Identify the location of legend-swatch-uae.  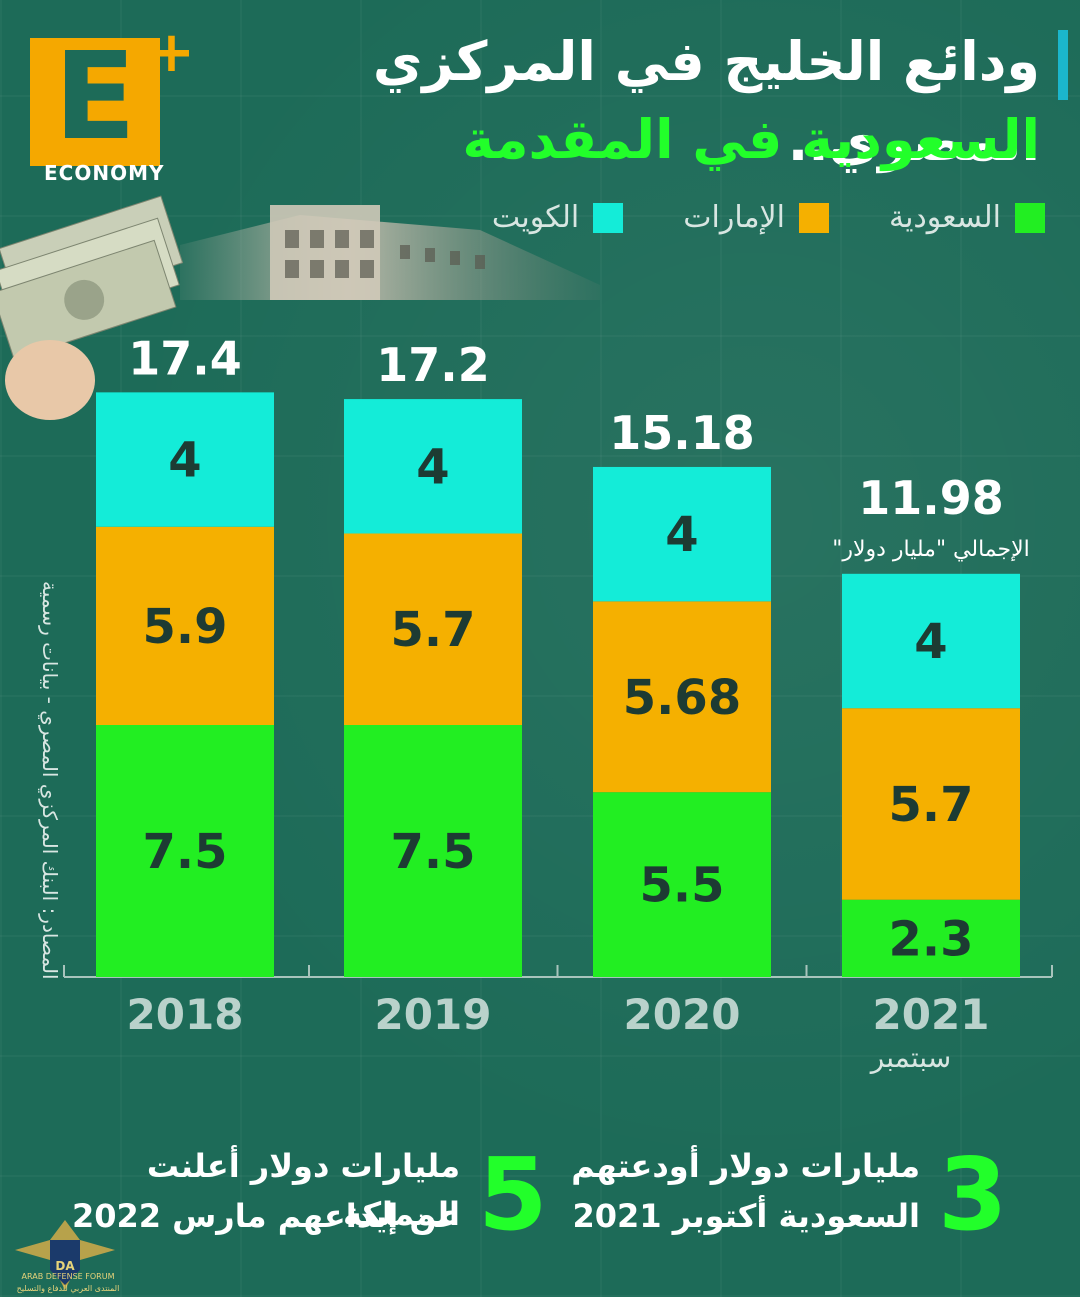
(813, 218).